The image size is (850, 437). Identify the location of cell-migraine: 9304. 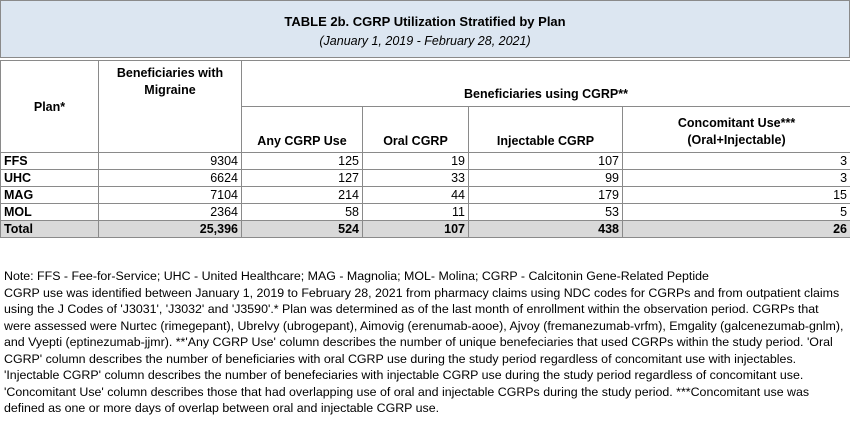
(170, 161).